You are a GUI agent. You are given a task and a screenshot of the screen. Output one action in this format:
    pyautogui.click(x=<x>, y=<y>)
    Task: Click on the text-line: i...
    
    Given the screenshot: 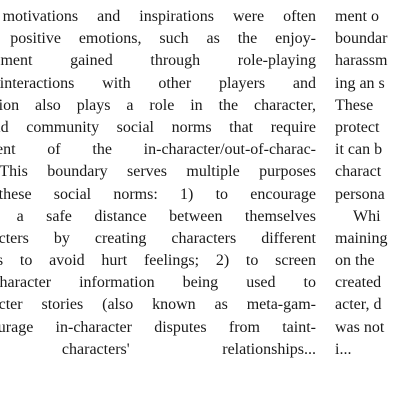 What is the action you would take?
    pyautogui.click(x=343, y=349)
    